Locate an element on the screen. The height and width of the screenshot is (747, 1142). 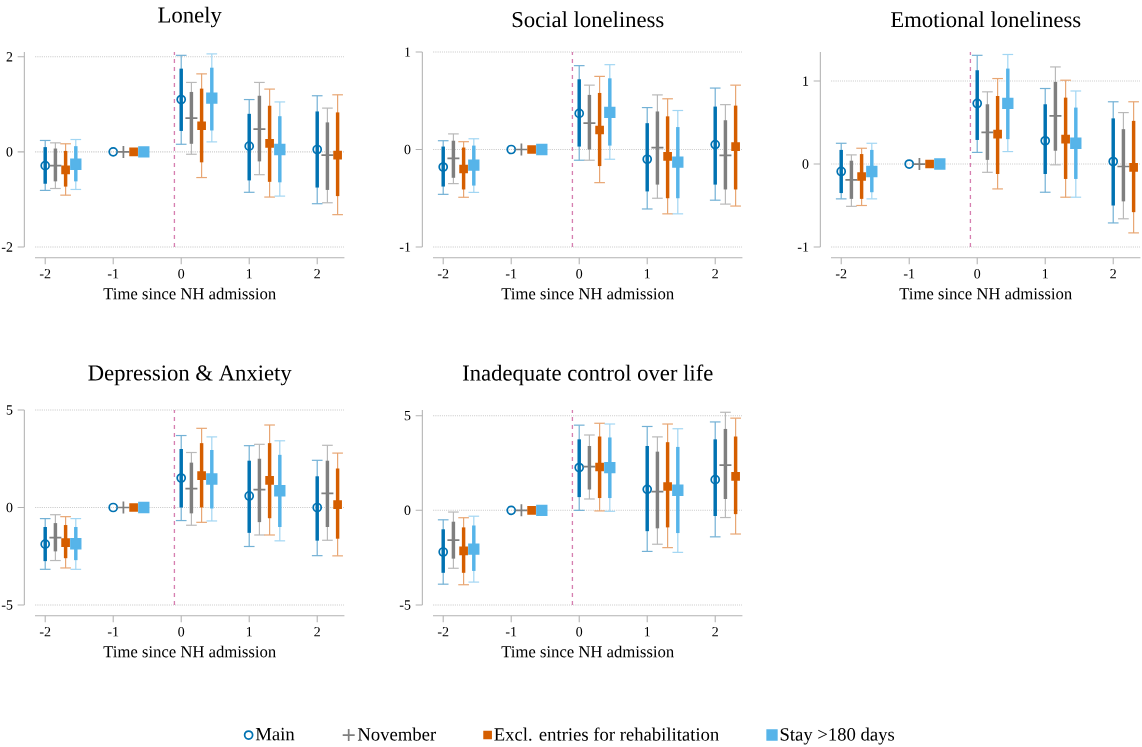
chart-title: Emotional loneliness is located at coordinates (985, 19).